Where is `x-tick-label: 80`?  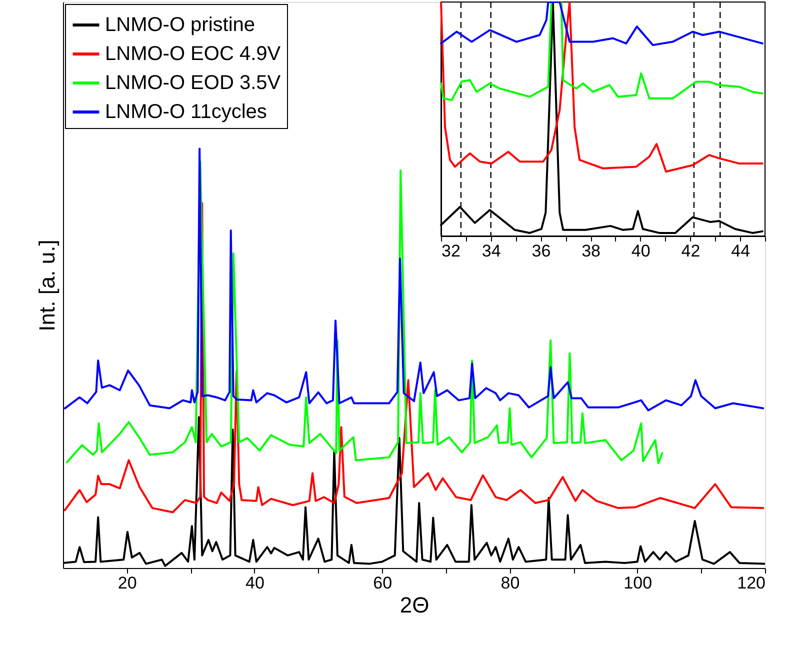
x-tick-label: 80 is located at coordinates (510, 583).